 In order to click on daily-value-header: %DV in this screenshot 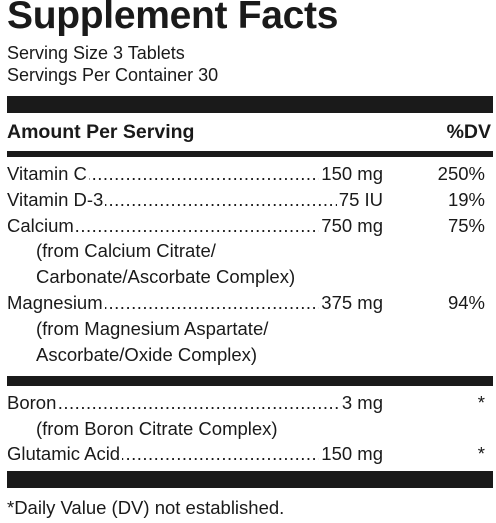, I will do `click(468, 132)`.